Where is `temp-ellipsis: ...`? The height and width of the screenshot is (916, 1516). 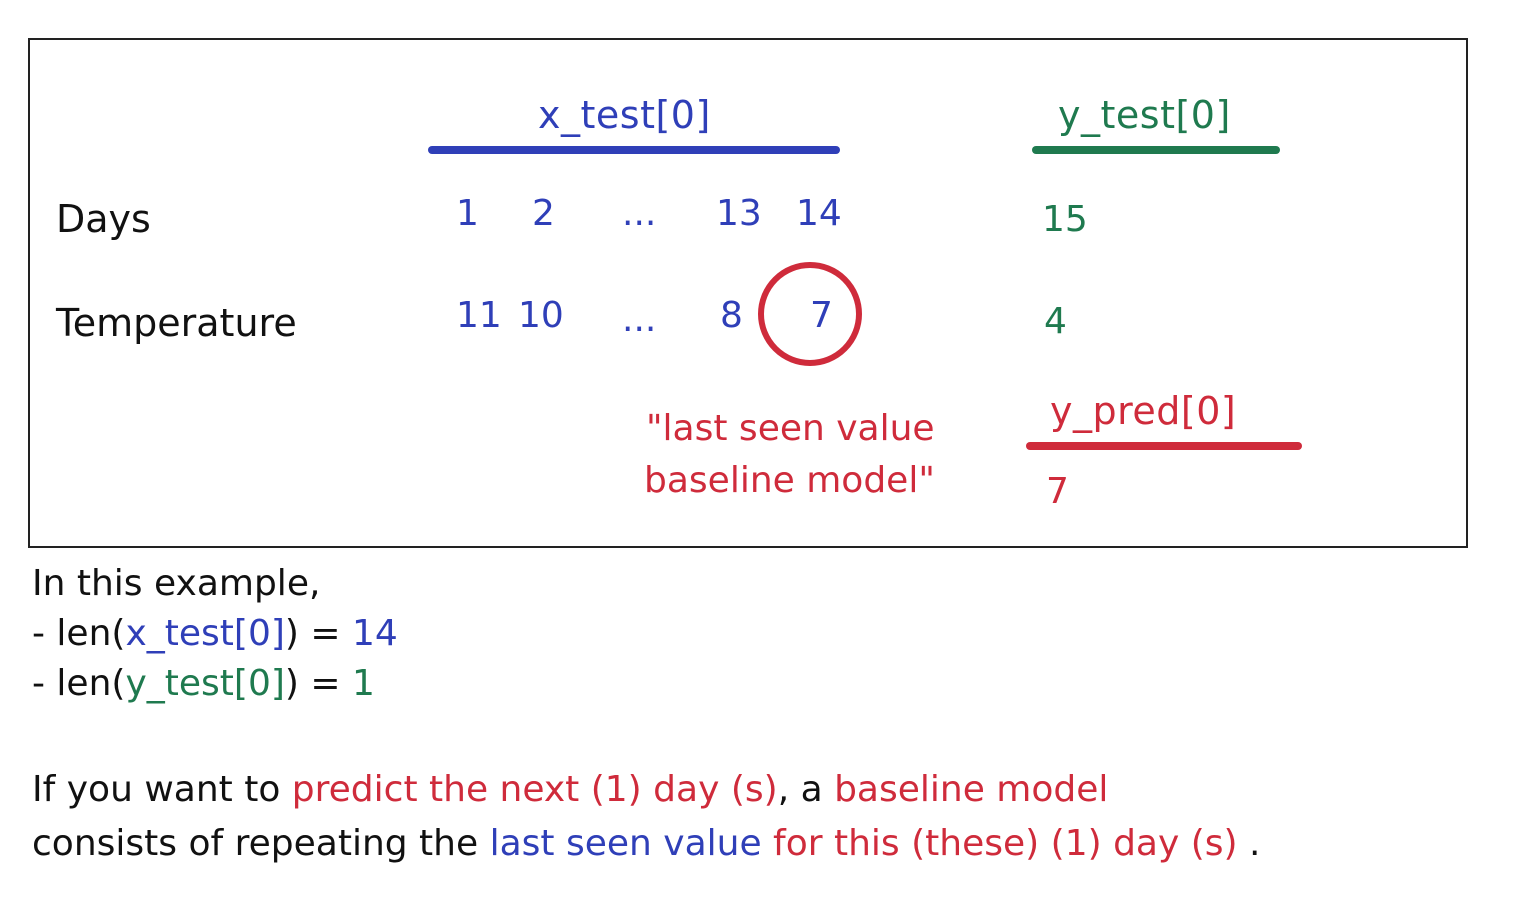
temp-ellipsis: ... is located at coordinates (639, 319).